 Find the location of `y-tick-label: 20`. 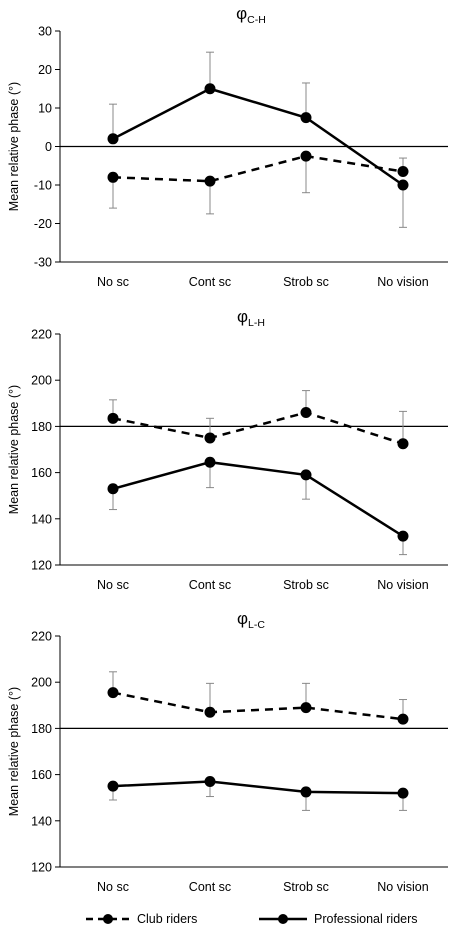

y-tick-label: 20 is located at coordinates (45, 70).